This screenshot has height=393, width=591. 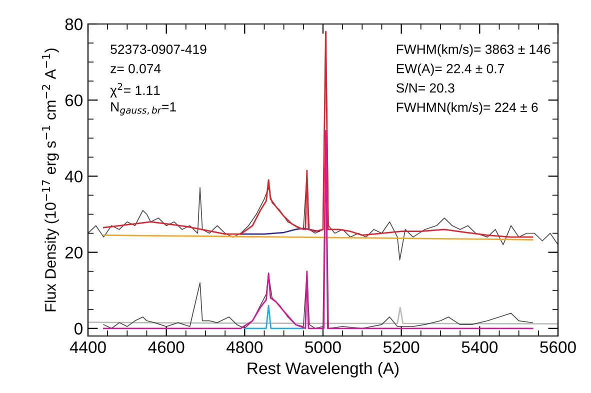 I want to click on text: Flux Density (10$^{−17}$ erg s$^{−1}$ cm$^{−2}$ A$^{−1}$), so click(x=50, y=180).